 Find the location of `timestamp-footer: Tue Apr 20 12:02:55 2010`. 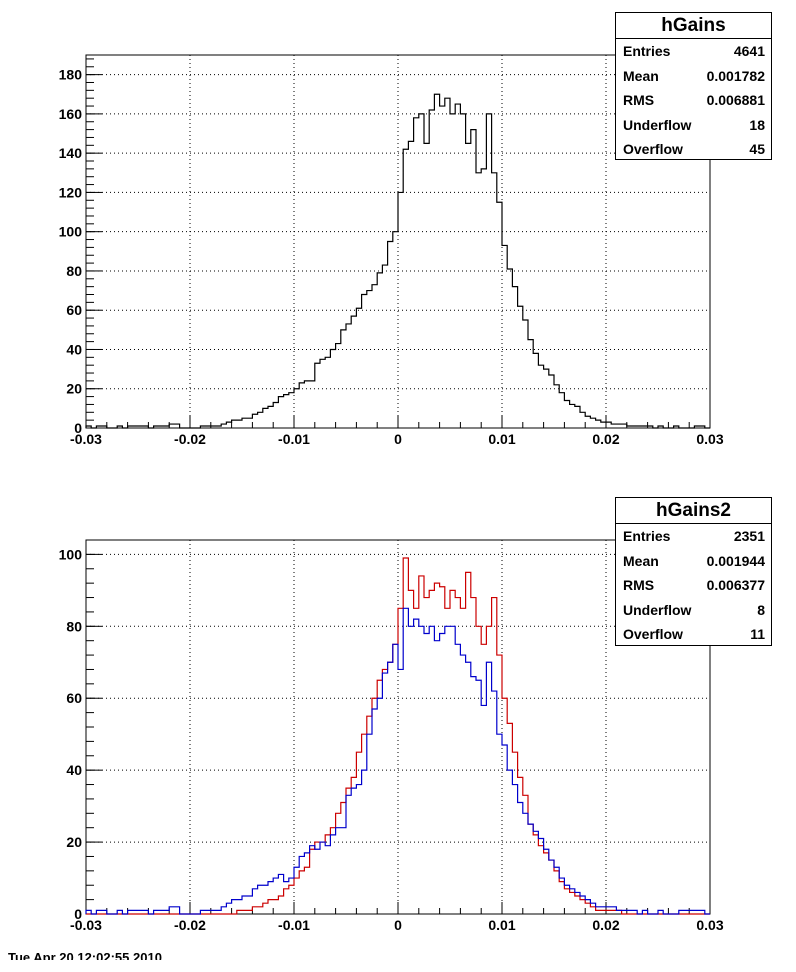

timestamp-footer: Tue Apr 20 12:02:55 2010 is located at coordinates (85, 955).